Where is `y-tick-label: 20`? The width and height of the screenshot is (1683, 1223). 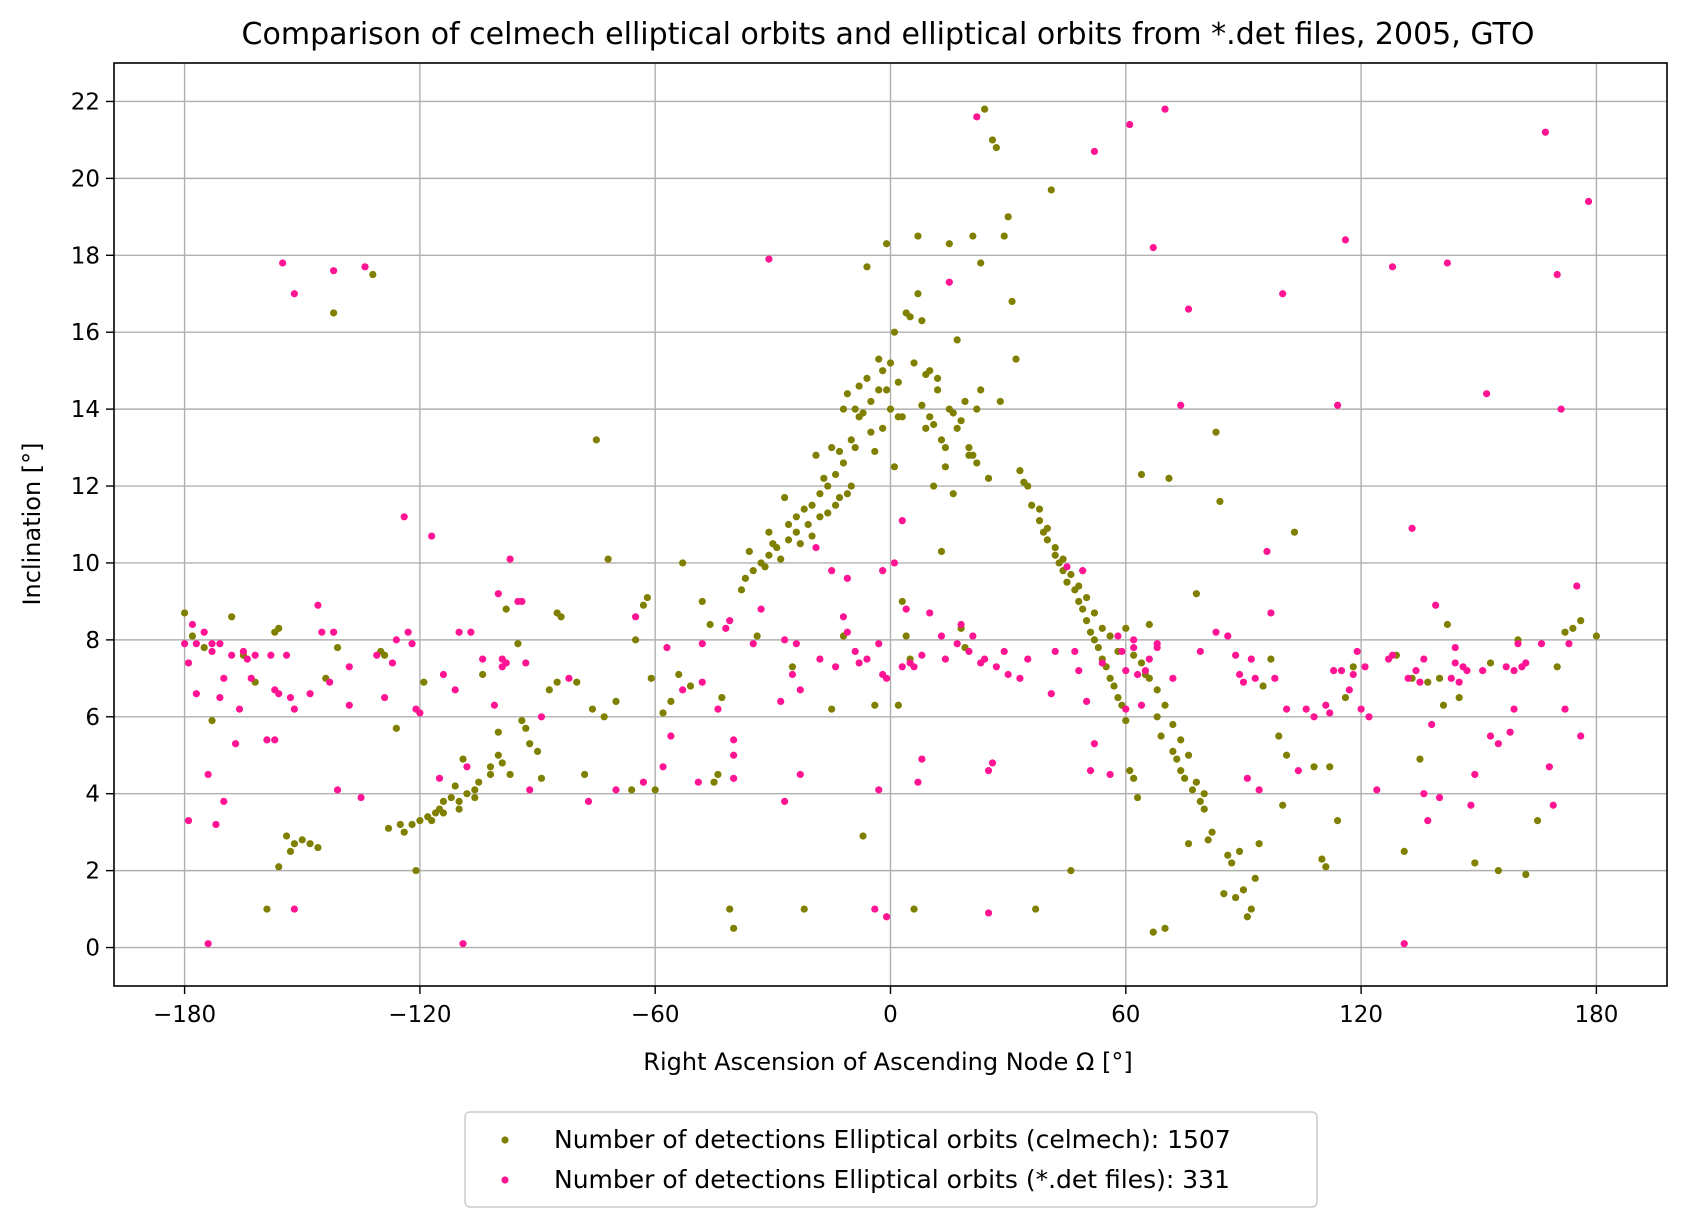
y-tick-label: 20 is located at coordinates (85, 179).